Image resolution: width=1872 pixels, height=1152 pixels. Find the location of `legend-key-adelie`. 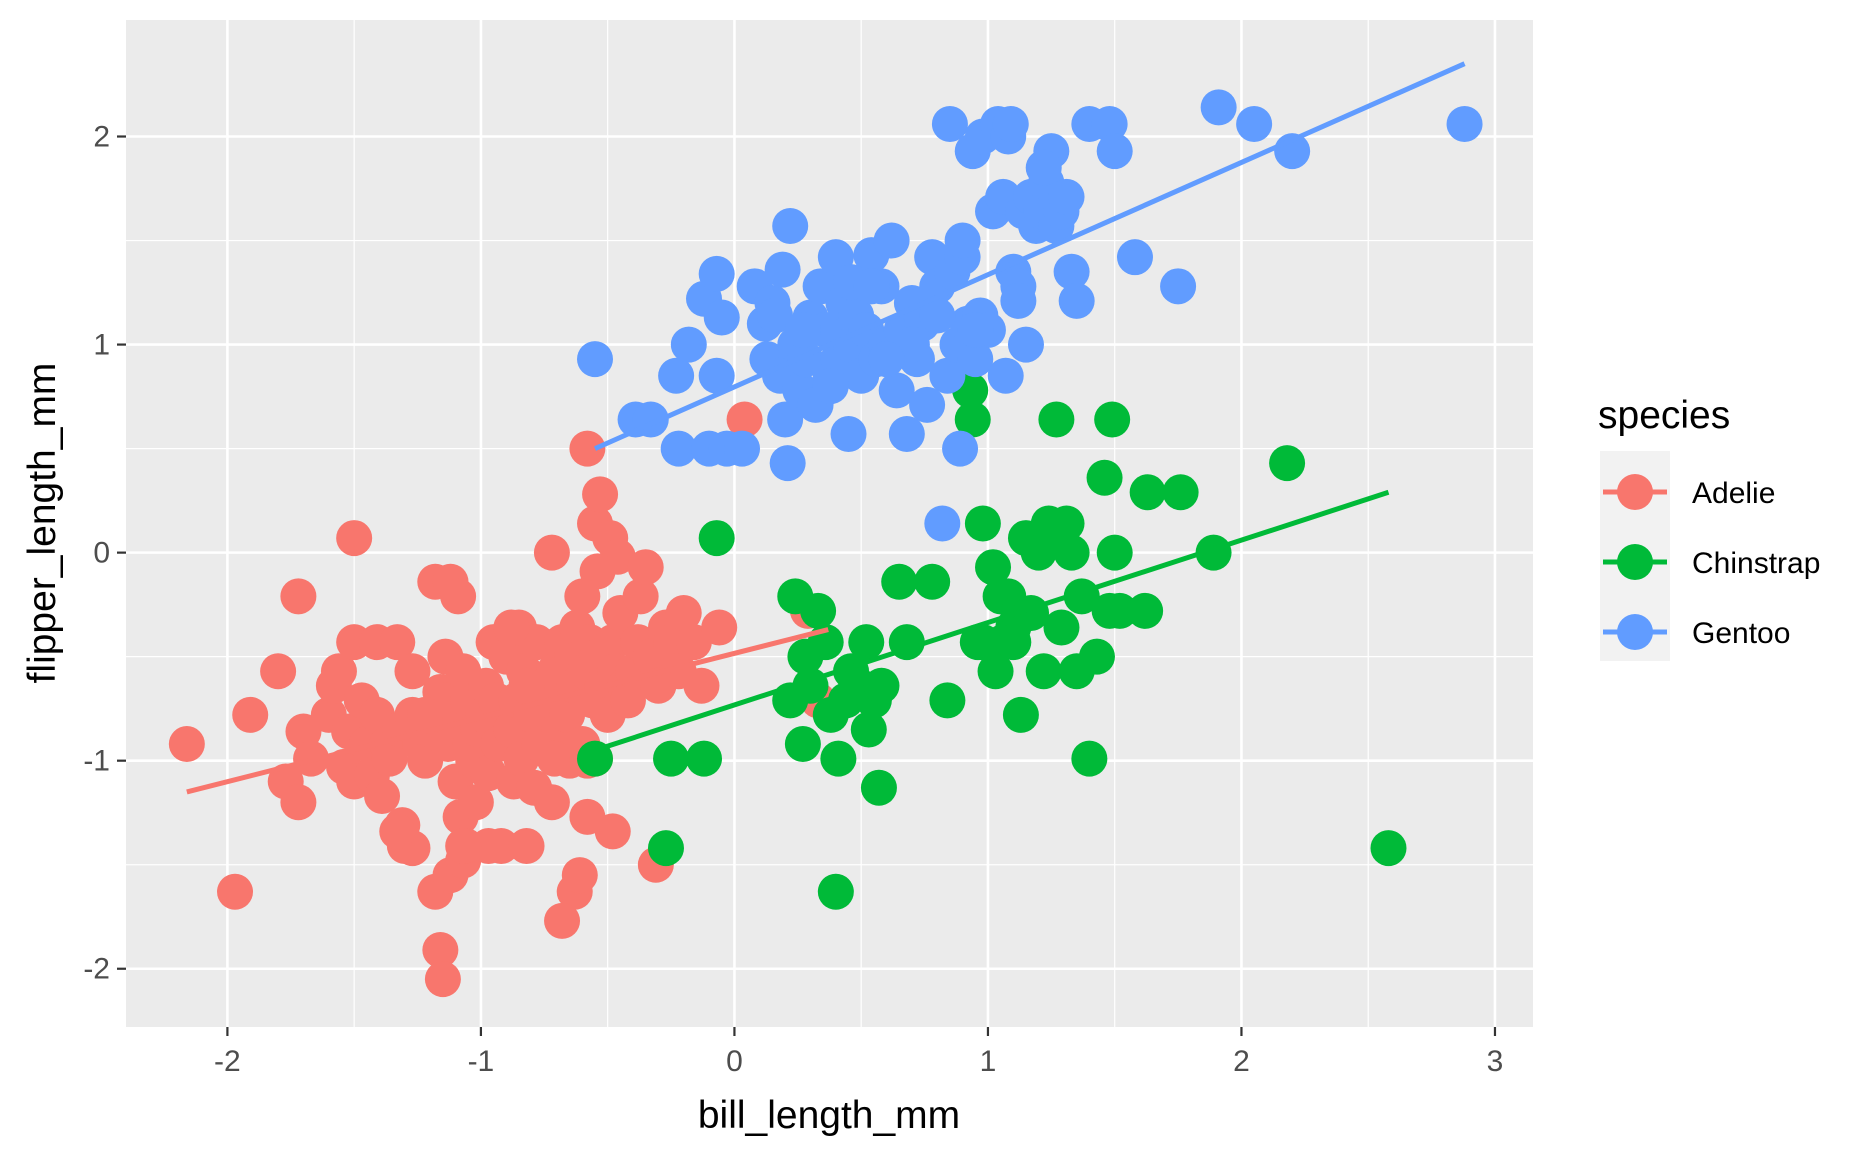

legend-key-adelie is located at coordinates (1635, 492).